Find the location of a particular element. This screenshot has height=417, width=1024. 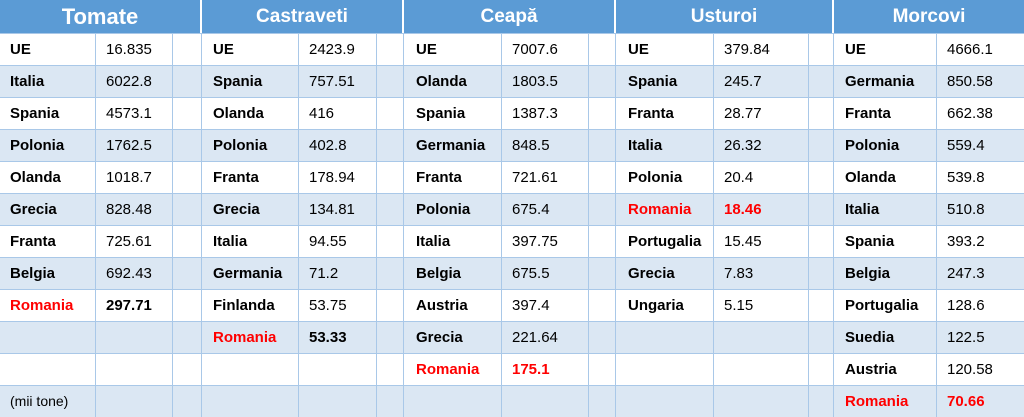

production-value: 721.61 is located at coordinates (535, 177).